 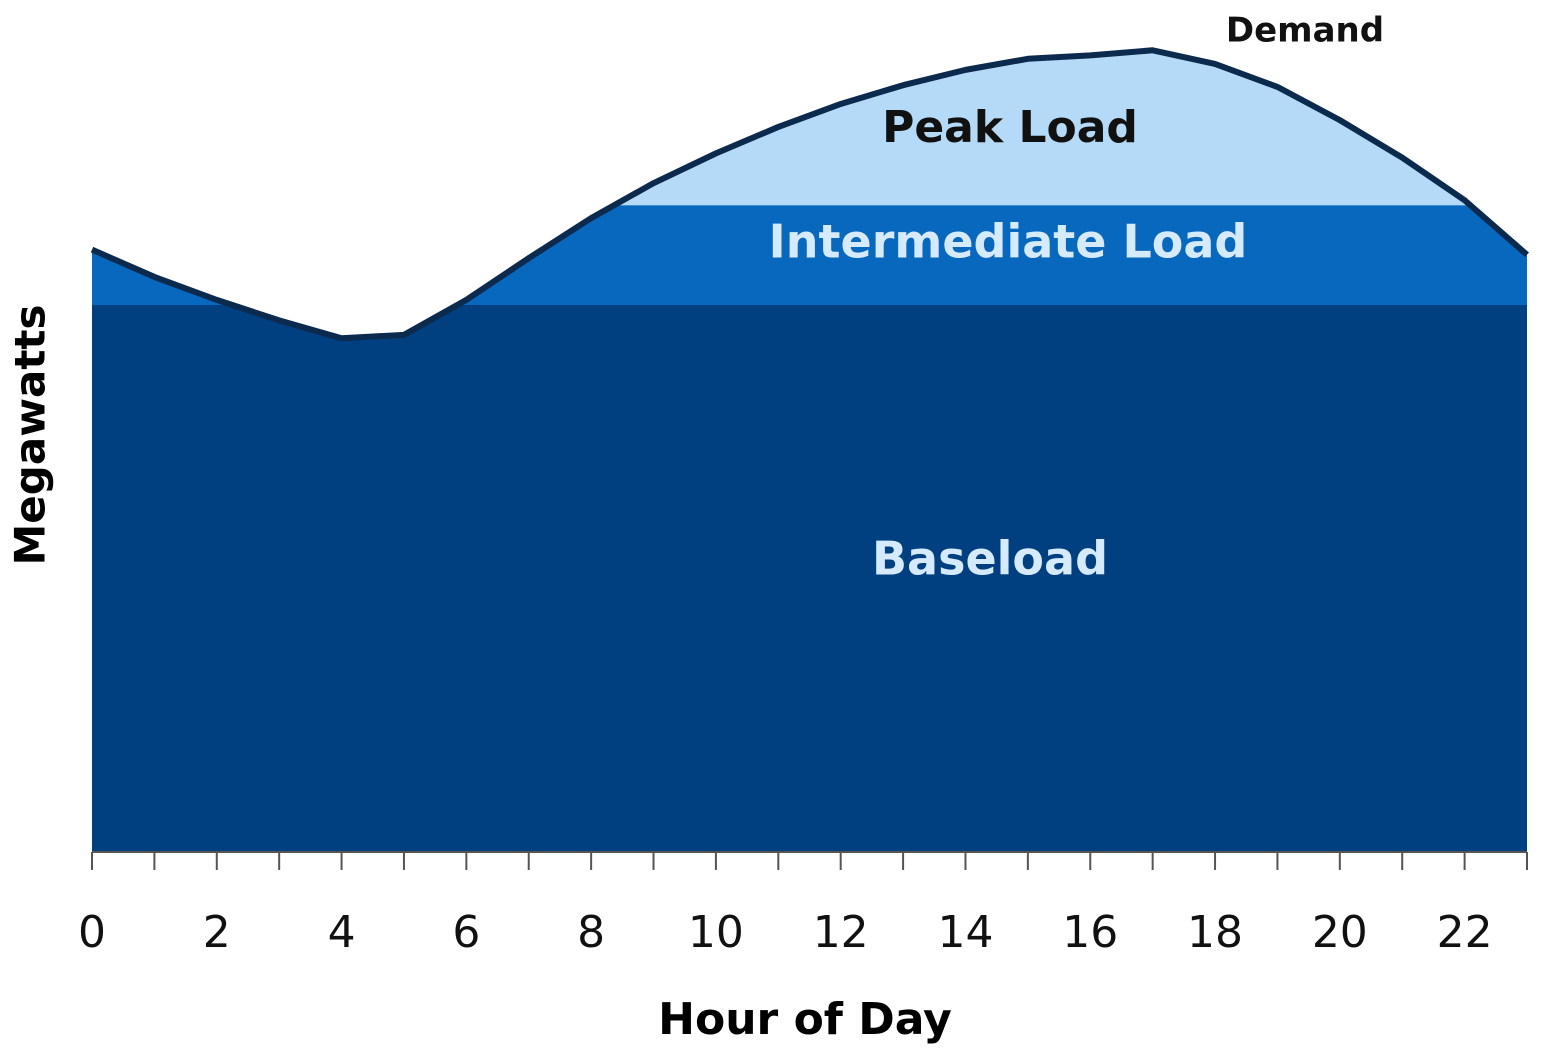 I want to click on series-label: Demand, so click(x=1305, y=31).